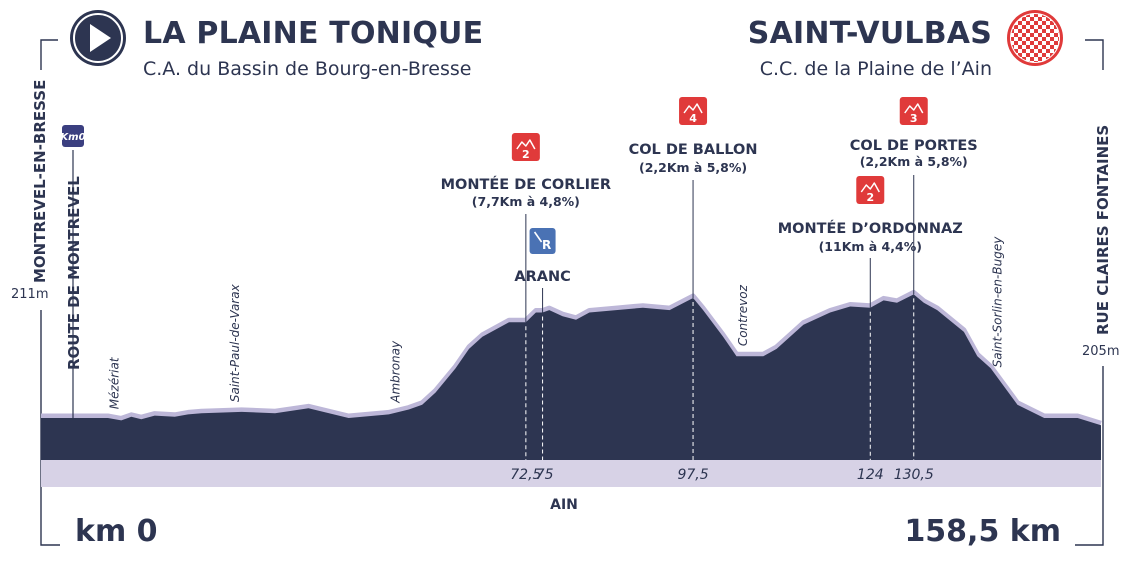  I want to click on climb-km-label: 97,5, so click(692, 475).